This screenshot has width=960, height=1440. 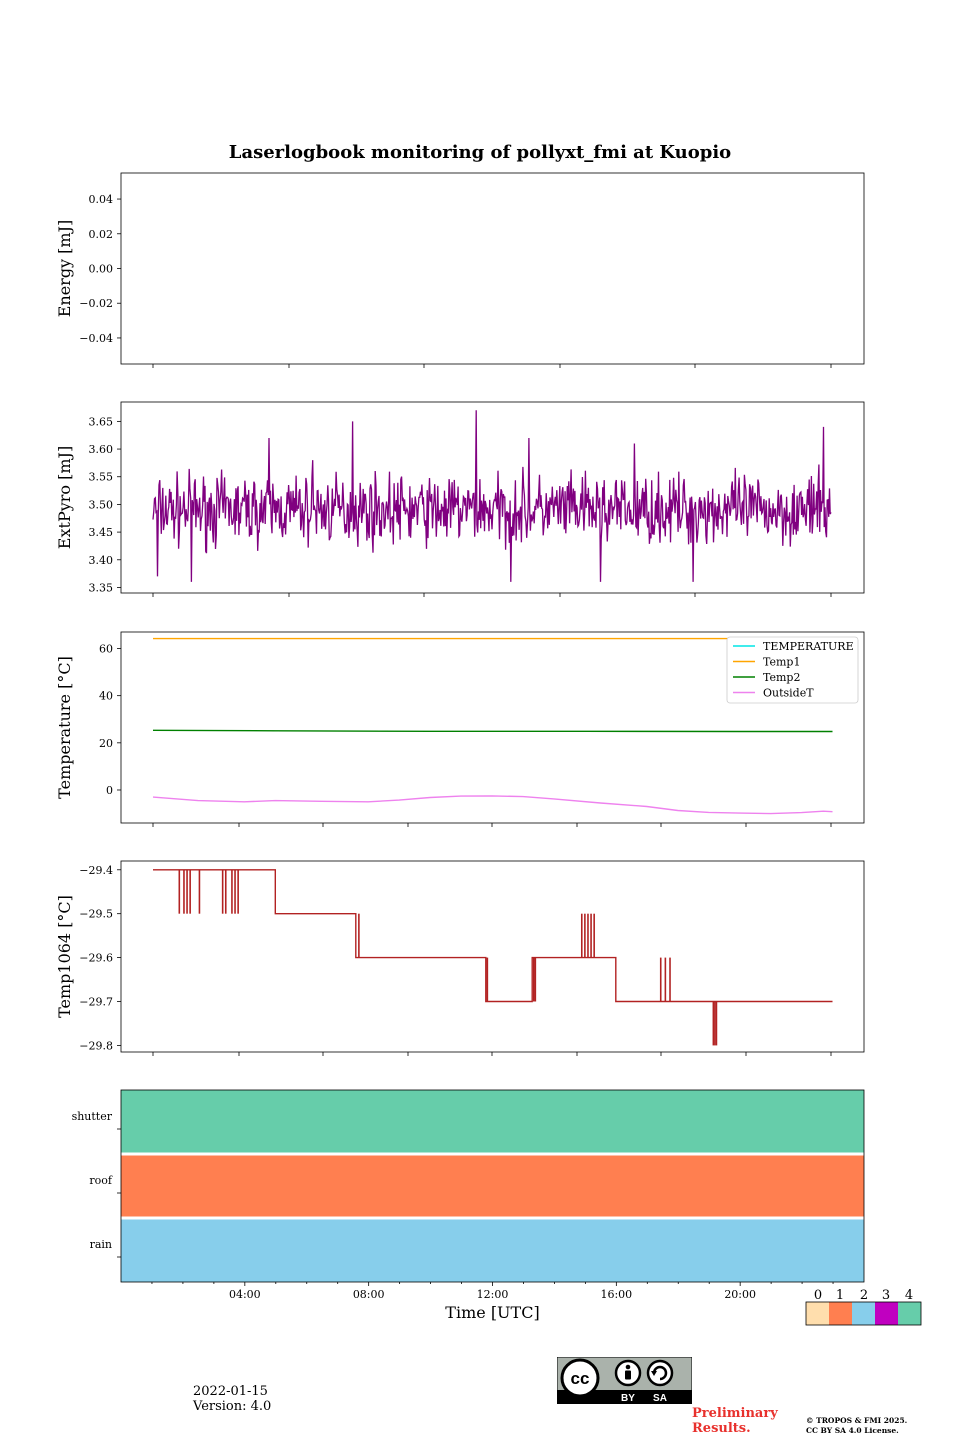 What do you see at coordinates (101, 560) in the screenshot?
I see `y-tick-label: 3.40` at bounding box center [101, 560].